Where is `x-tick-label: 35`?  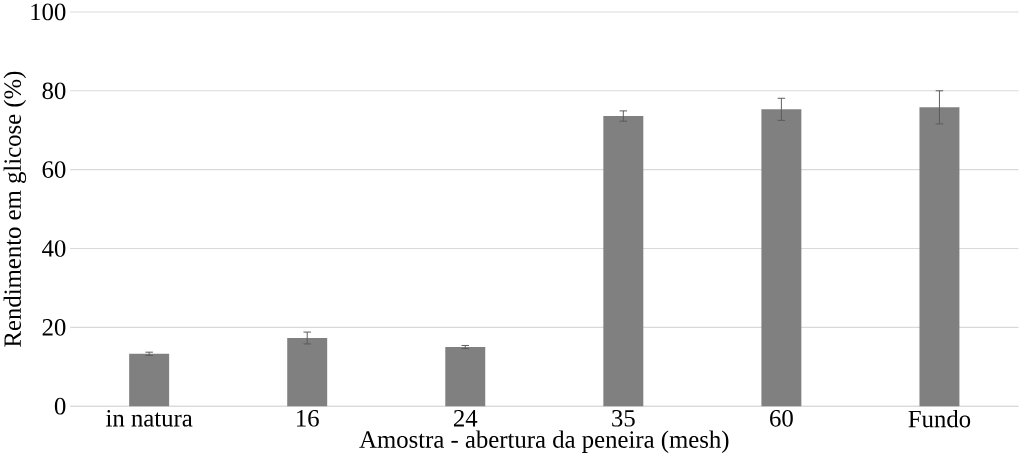
x-tick-label: 35 is located at coordinates (623, 418).